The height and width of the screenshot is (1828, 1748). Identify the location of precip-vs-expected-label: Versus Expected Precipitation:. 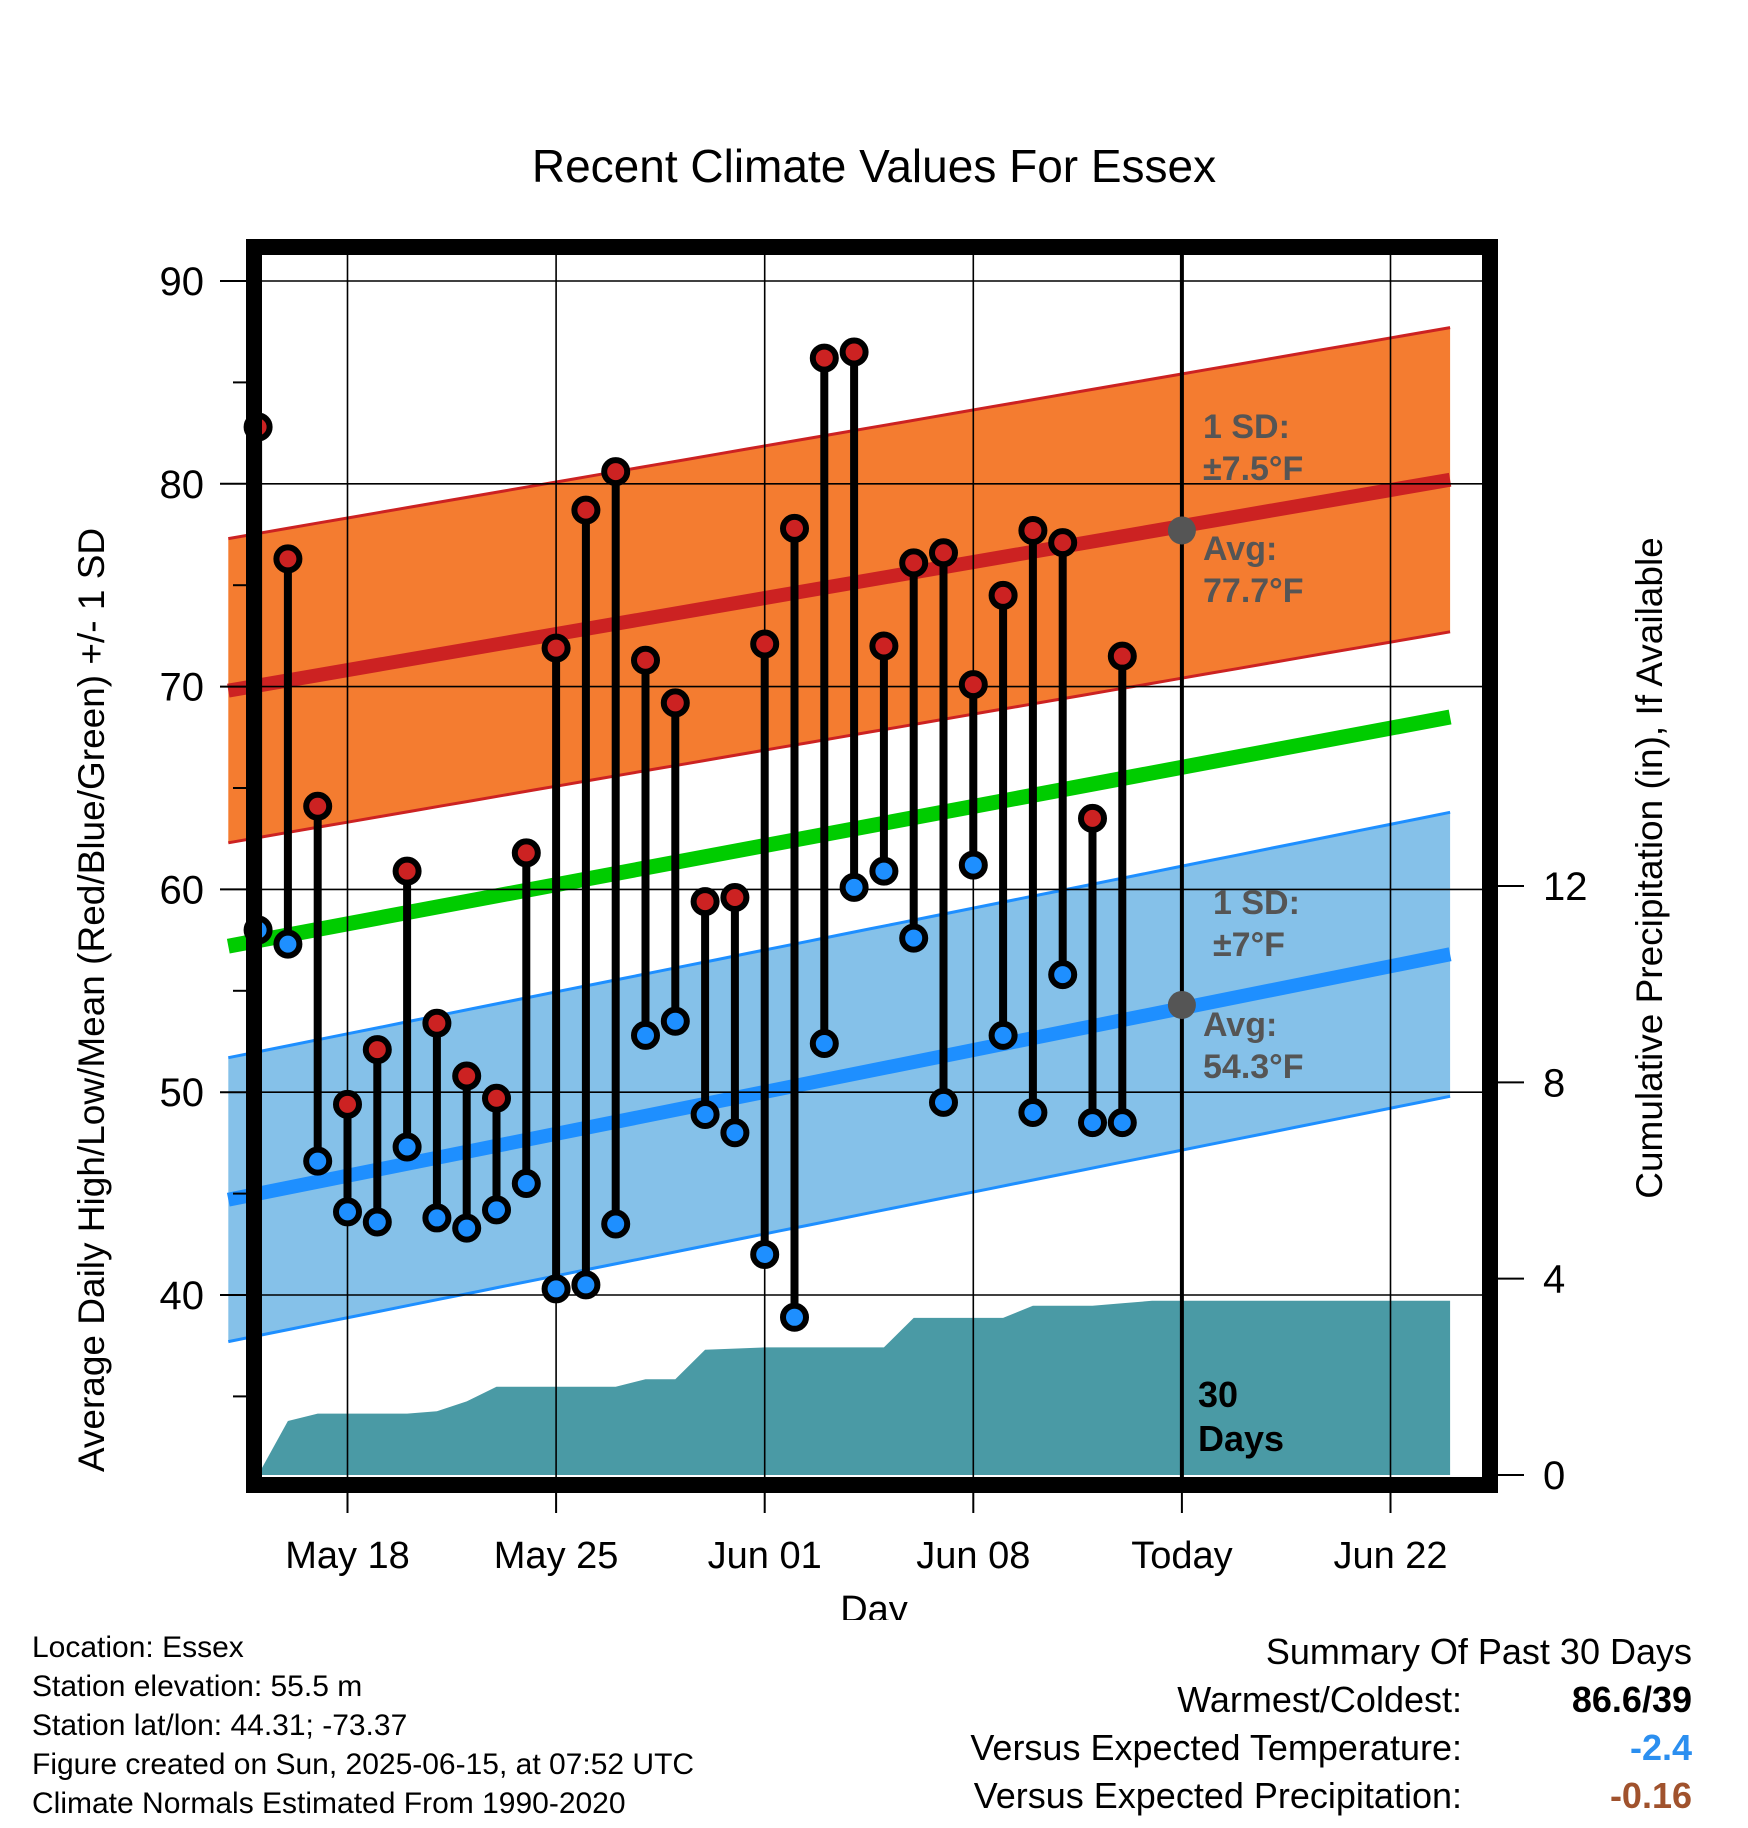
(1217, 1795).